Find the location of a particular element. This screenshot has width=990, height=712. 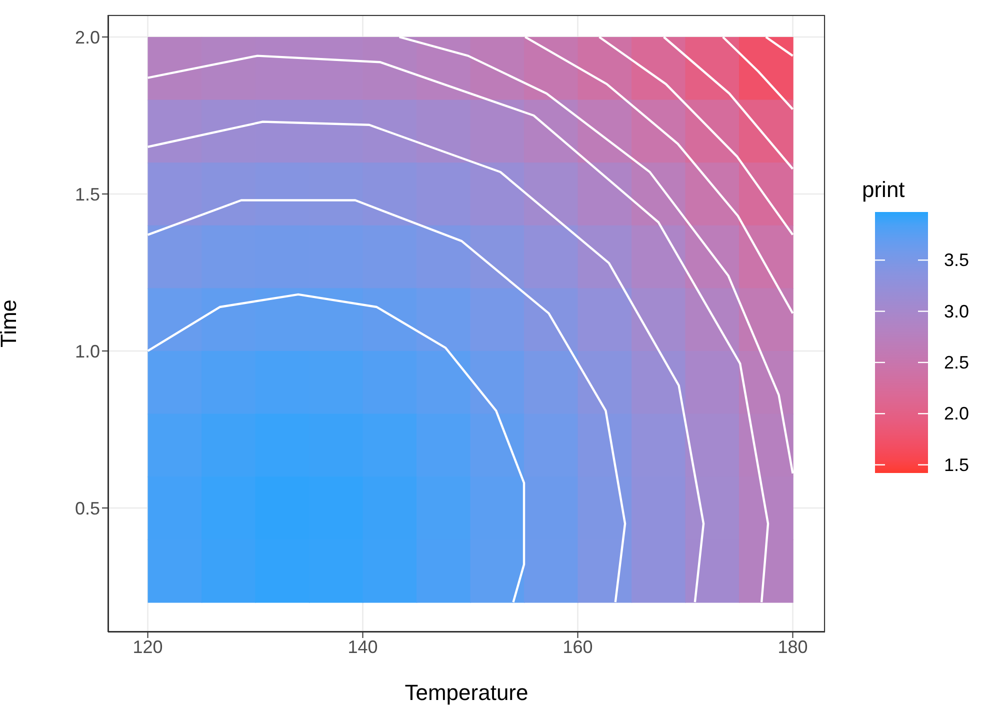

x-tick-label: 120 is located at coordinates (147, 646).